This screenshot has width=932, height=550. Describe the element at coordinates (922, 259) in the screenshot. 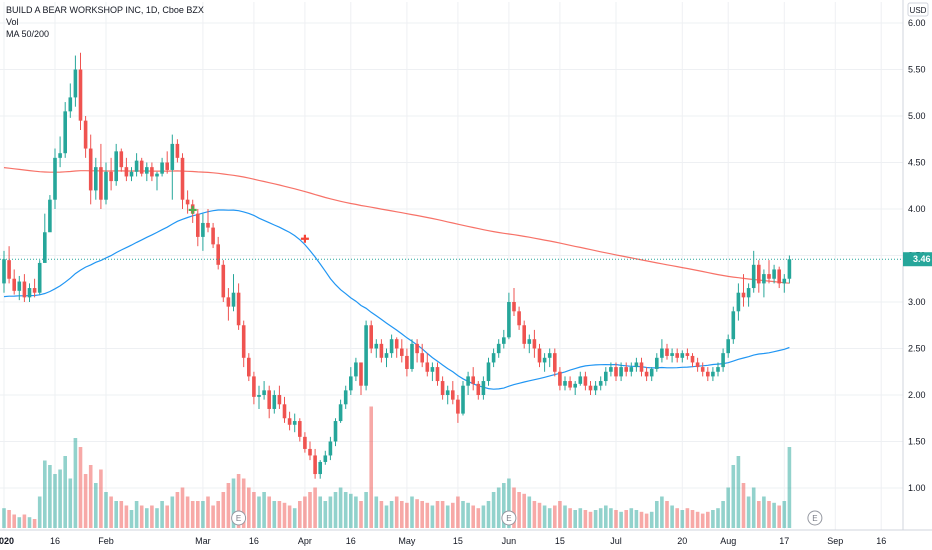

I see `last-price-label: 3.46` at that location.